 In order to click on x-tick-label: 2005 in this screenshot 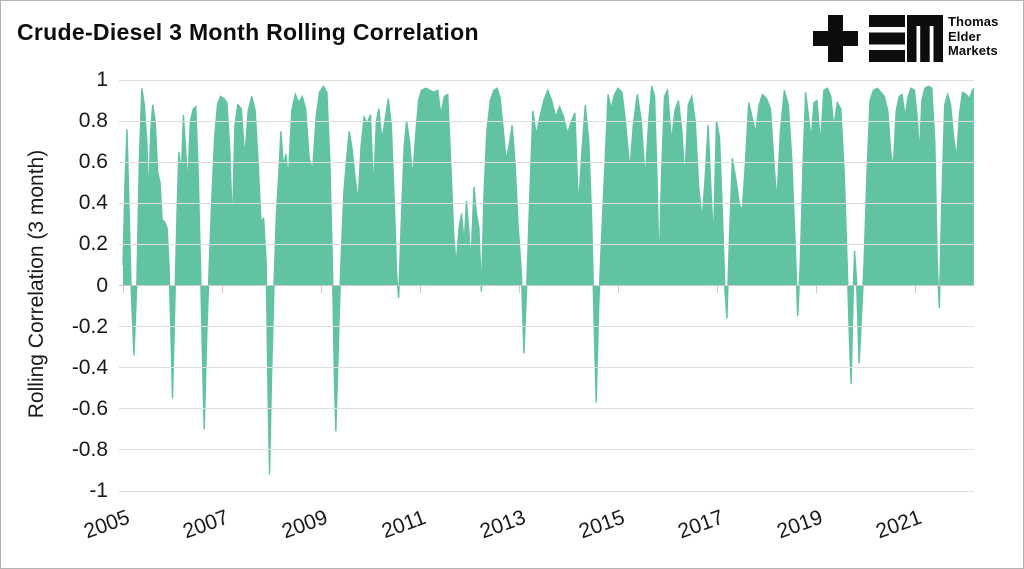, I will do `click(106, 524)`.